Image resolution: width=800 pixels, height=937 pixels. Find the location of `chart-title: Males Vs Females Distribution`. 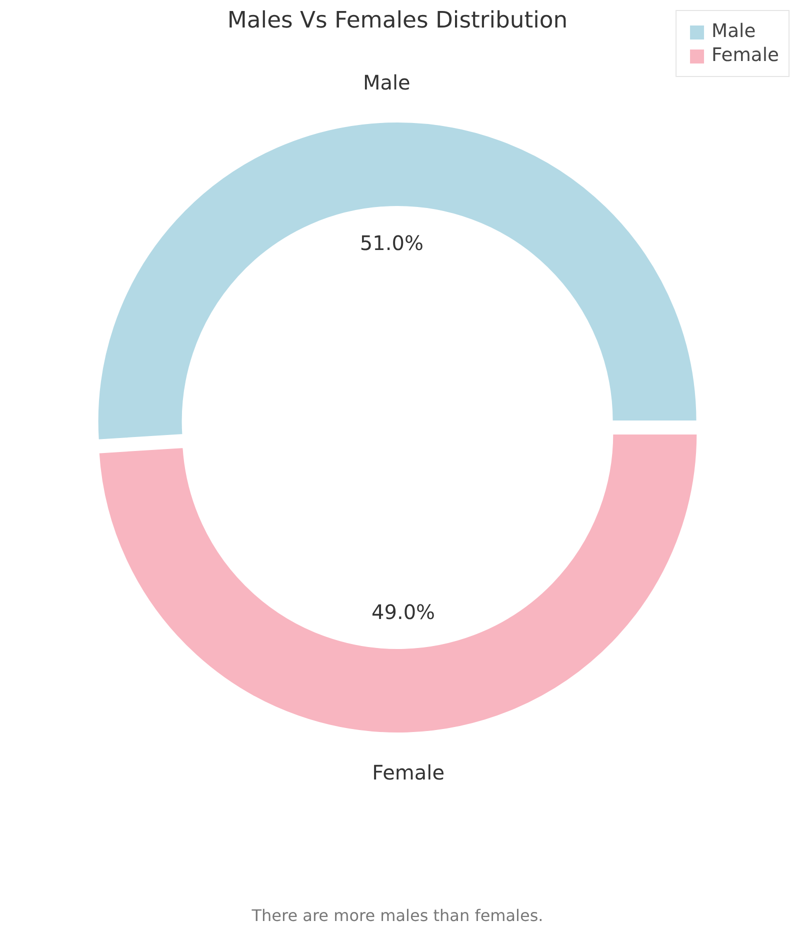

chart-title: Males Vs Females Distribution is located at coordinates (397, 21).